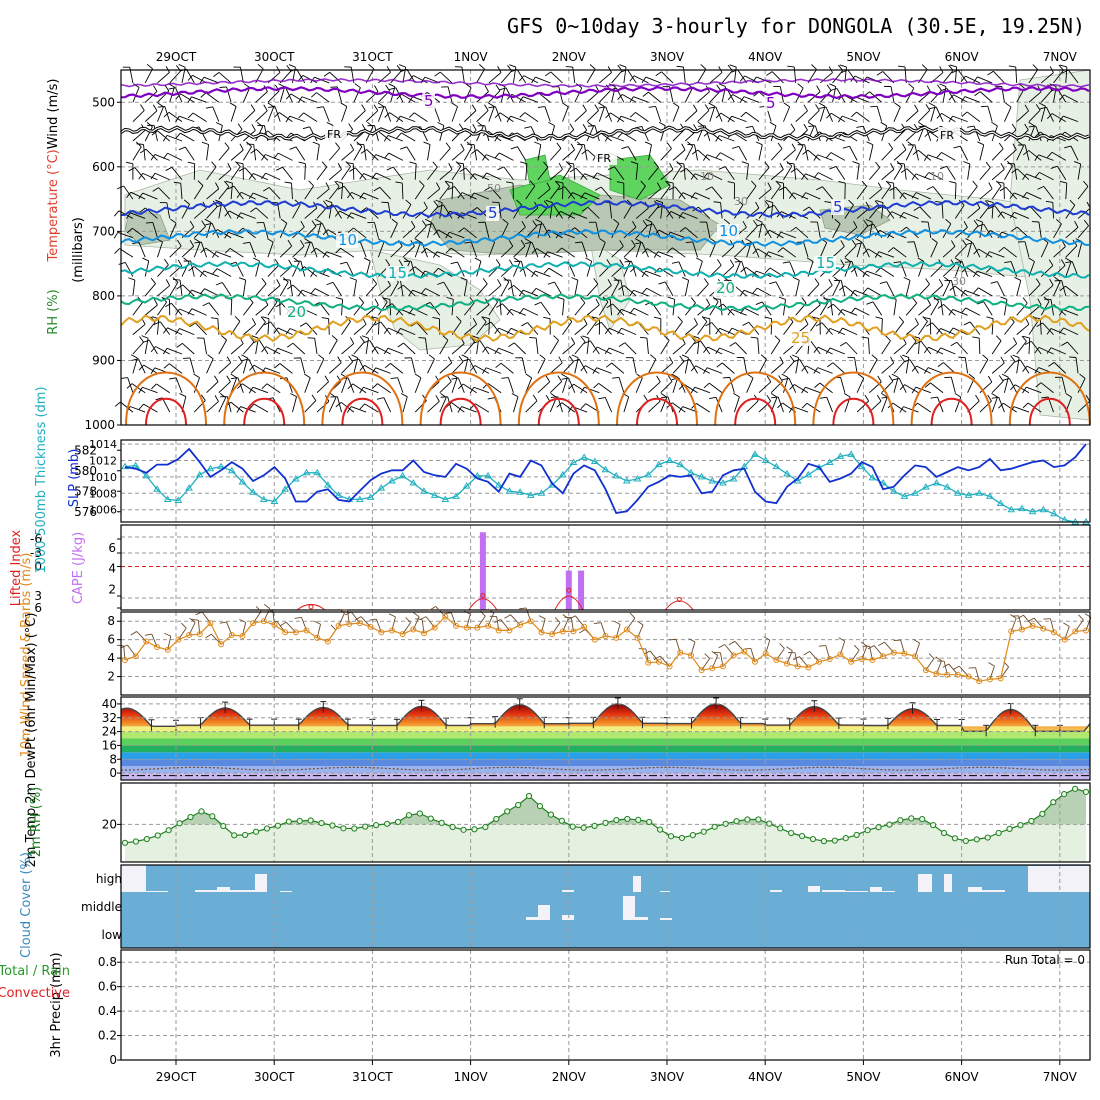 Image resolution: width=1100 pixels, height=1100 pixels. I want to click on contour-label-bg, so click(770, 103).